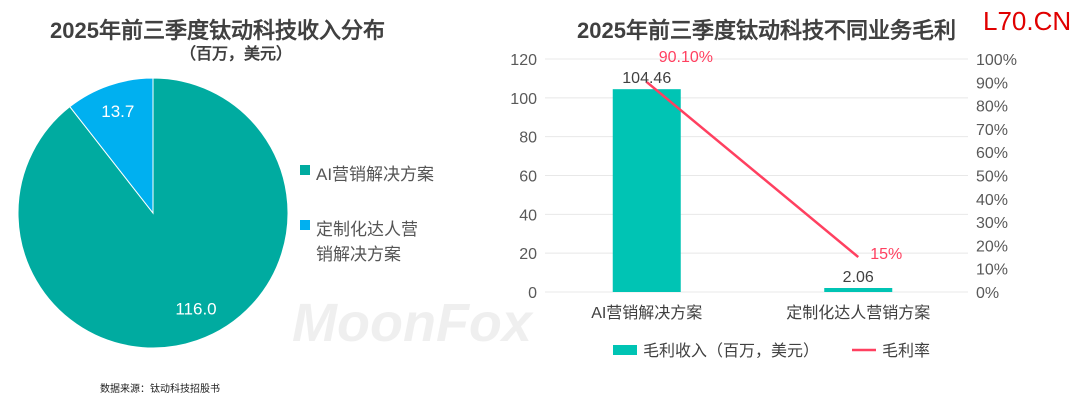 This screenshot has height=409, width=1080. Describe the element at coordinates (236, 54) in the screenshot. I see `pie-subtitle: （百万，美元）` at that location.